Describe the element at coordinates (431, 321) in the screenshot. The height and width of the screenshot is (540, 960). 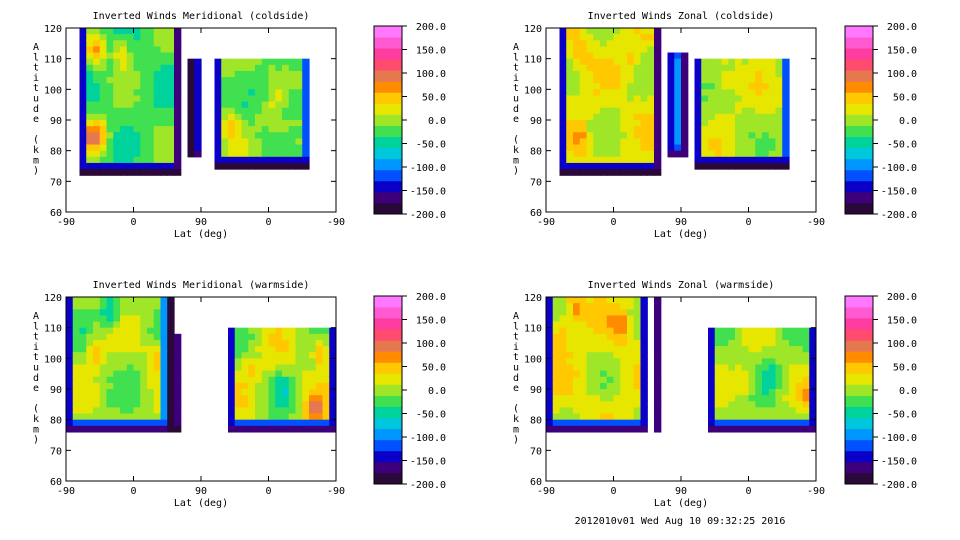
I see `colorbar-tick-label: 150.0` at that location.